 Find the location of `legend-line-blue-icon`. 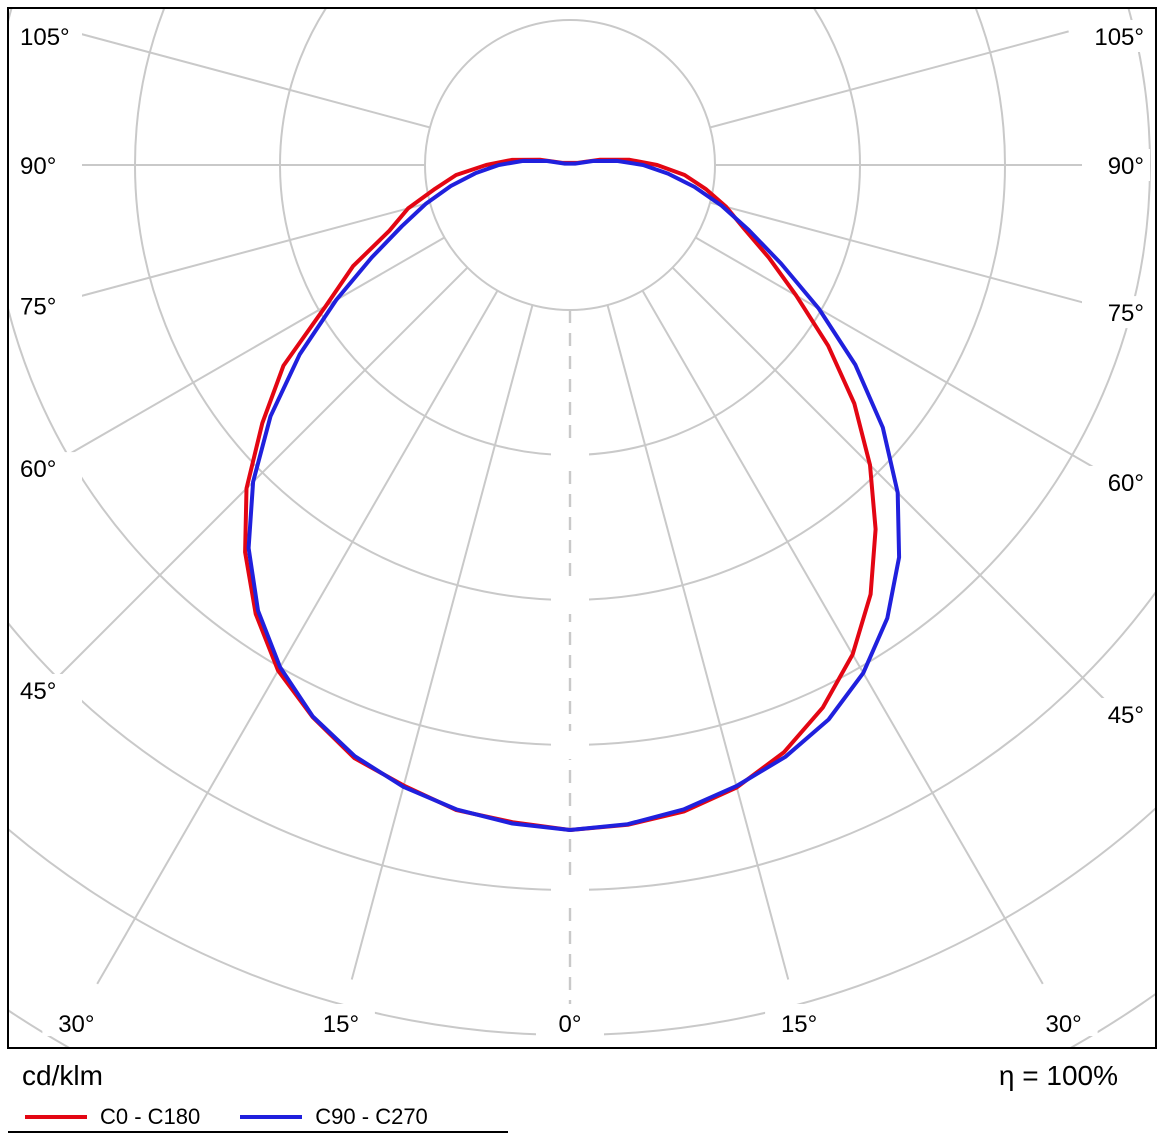

legend-line-blue-icon is located at coordinates (271, 1117).